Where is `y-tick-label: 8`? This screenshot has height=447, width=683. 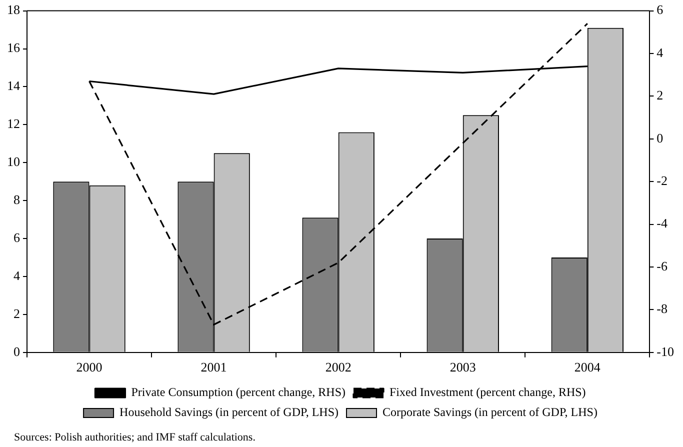 y-tick-label: 8 is located at coordinates (17, 199).